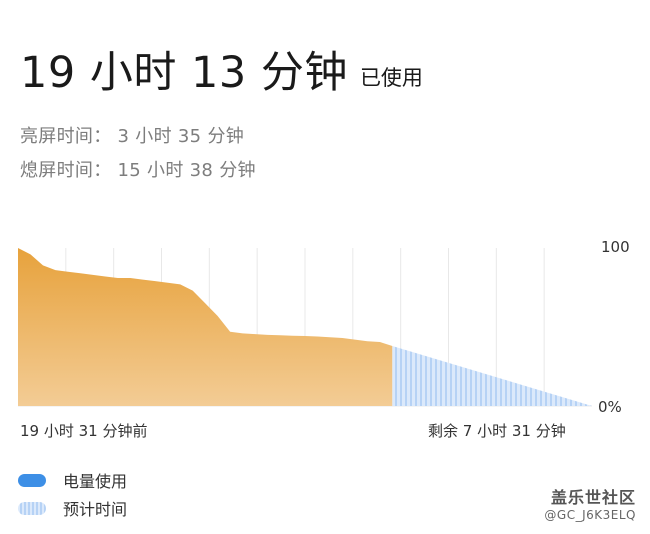 The image size is (650, 534). Describe the element at coordinates (32, 508) in the screenshot. I see `legend-estimate-swatch` at that location.